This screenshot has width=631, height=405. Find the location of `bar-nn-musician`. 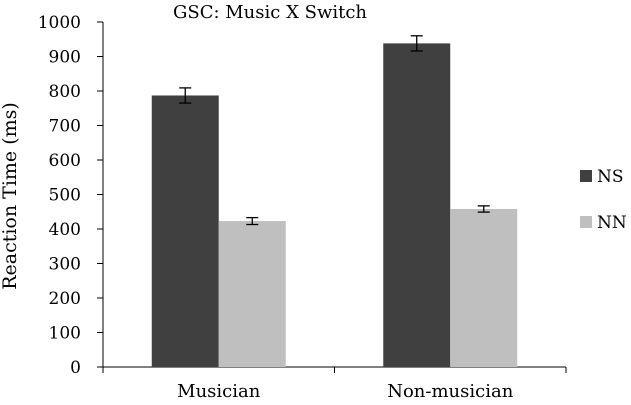

bar-nn-musician is located at coordinates (252, 294).